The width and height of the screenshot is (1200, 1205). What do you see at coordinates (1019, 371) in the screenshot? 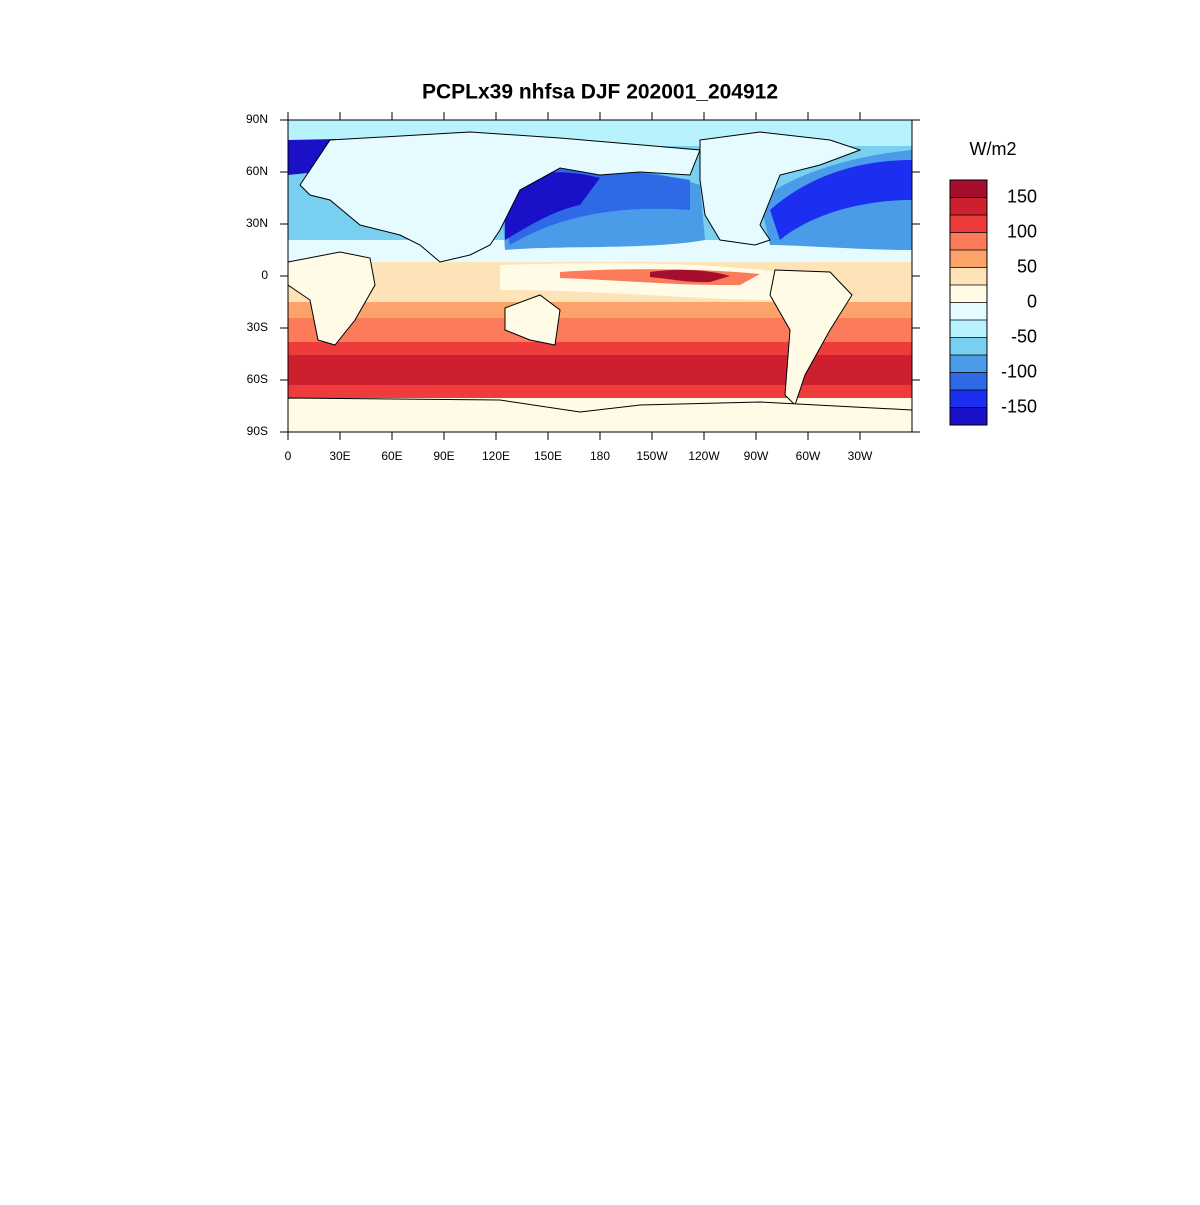
I see `colorbar-label: -100` at bounding box center [1019, 371].